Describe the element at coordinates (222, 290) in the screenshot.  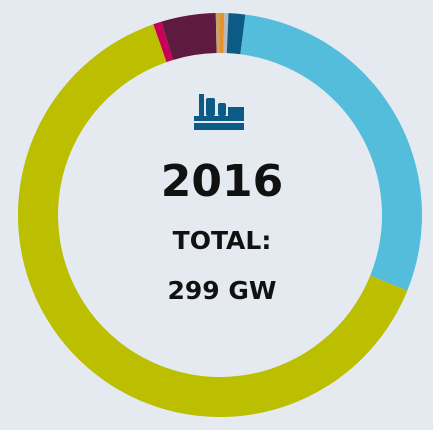
I see `center-total-value: 299 GW` at that location.